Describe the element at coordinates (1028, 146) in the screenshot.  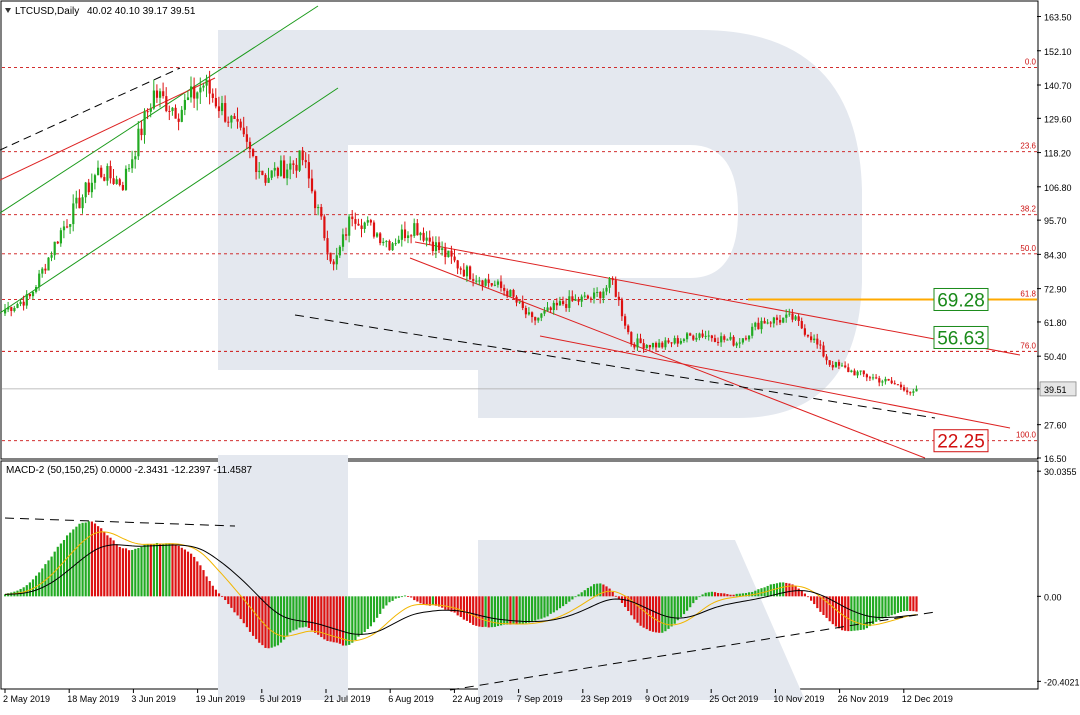
I see `fib-level-label: 23.6` at that location.